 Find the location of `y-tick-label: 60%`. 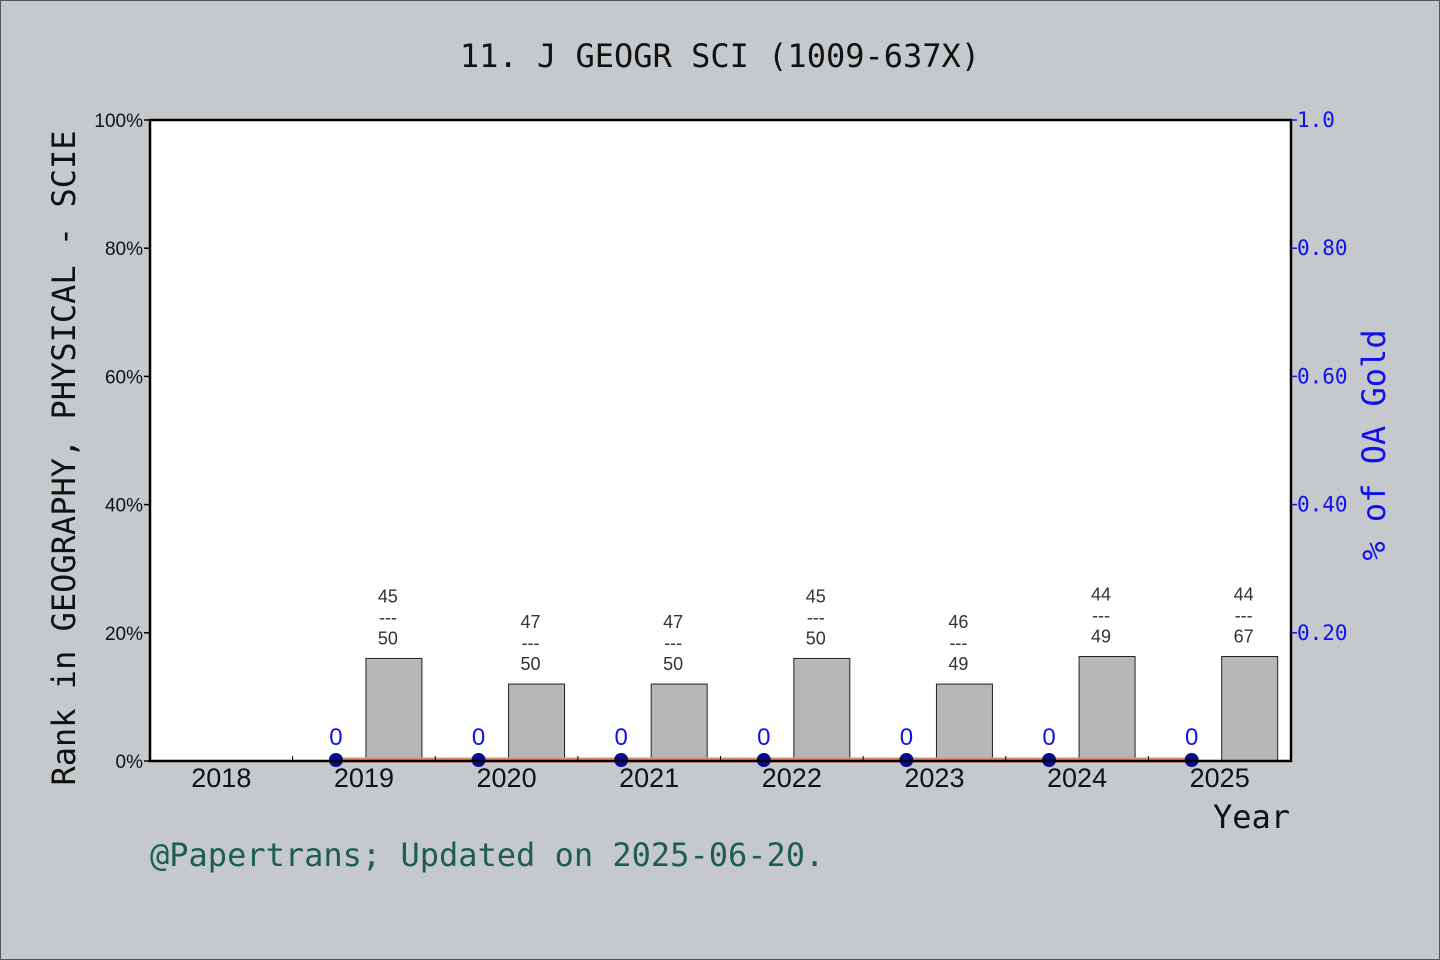

y-tick-label: 60% is located at coordinates (124, 377).